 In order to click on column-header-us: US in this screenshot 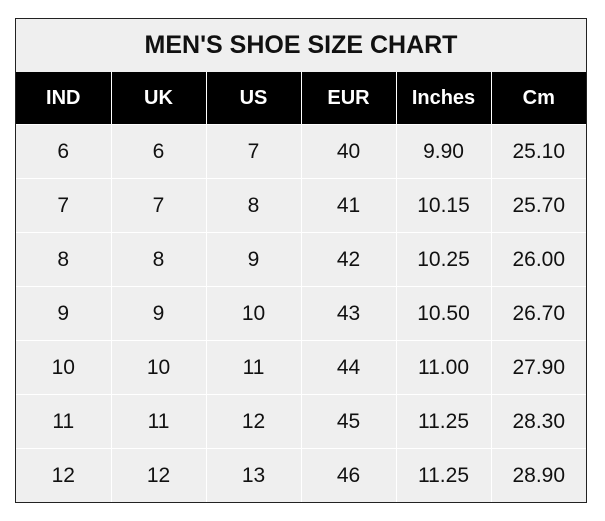, I will do `click(253, 98)`.